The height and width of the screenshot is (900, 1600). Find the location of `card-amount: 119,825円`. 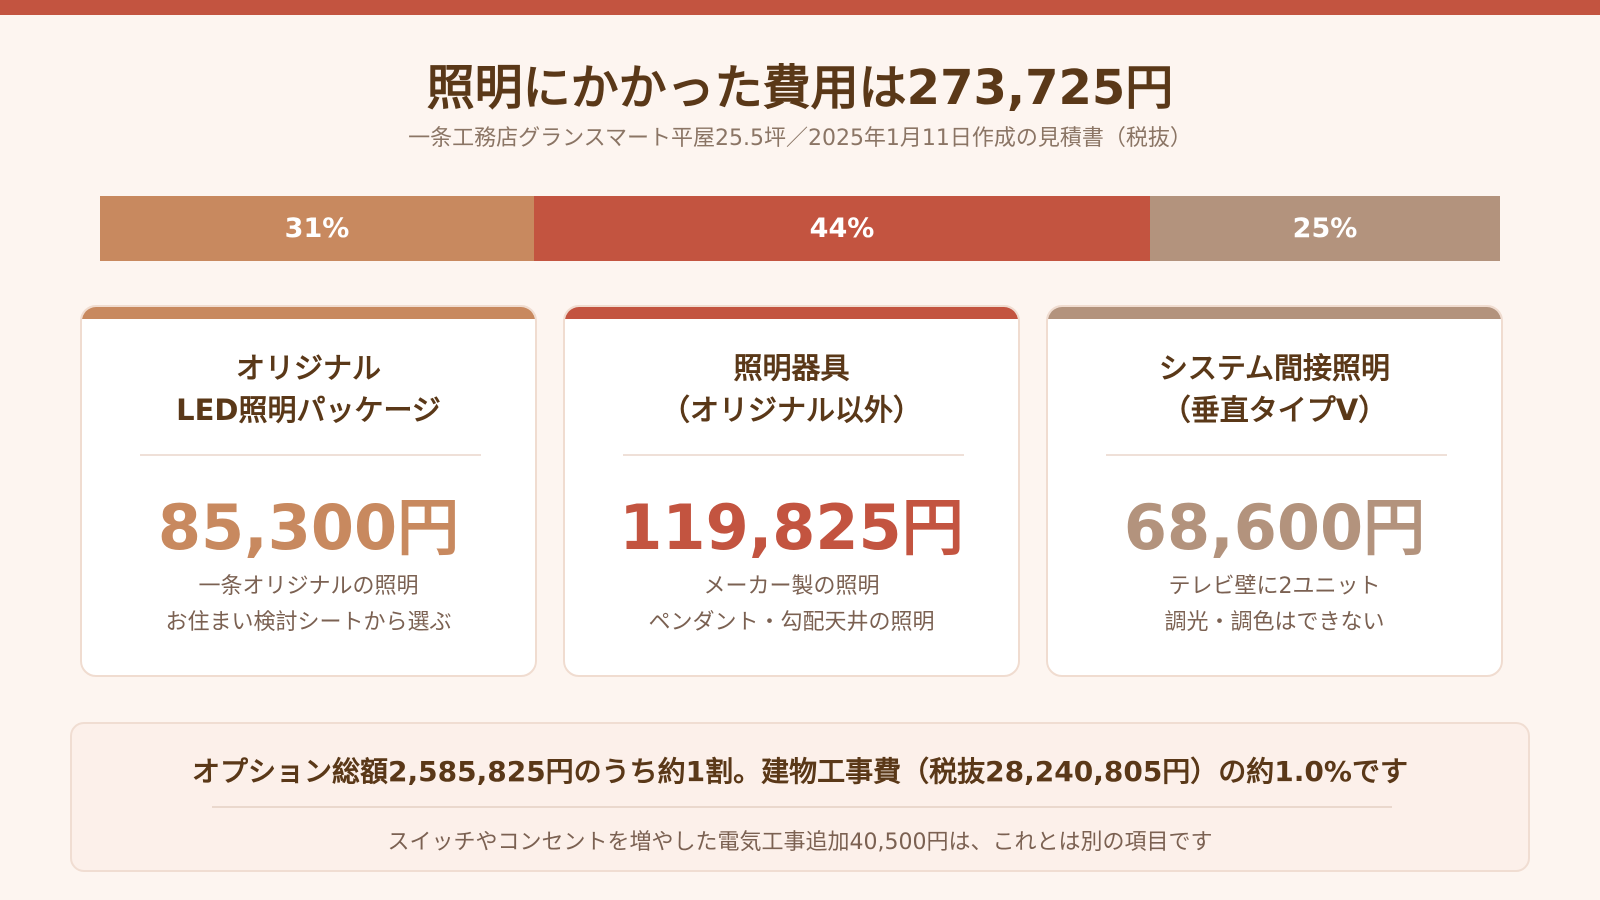

card-amount: 119,825円 is located at coordinates (791, 527).